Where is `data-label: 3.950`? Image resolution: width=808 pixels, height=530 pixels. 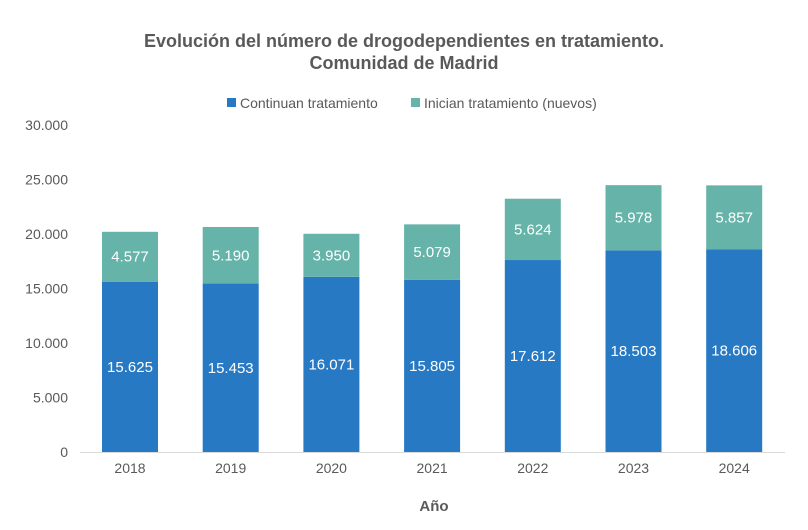
data-label: 3.950 is located at coordinates (332, 255).